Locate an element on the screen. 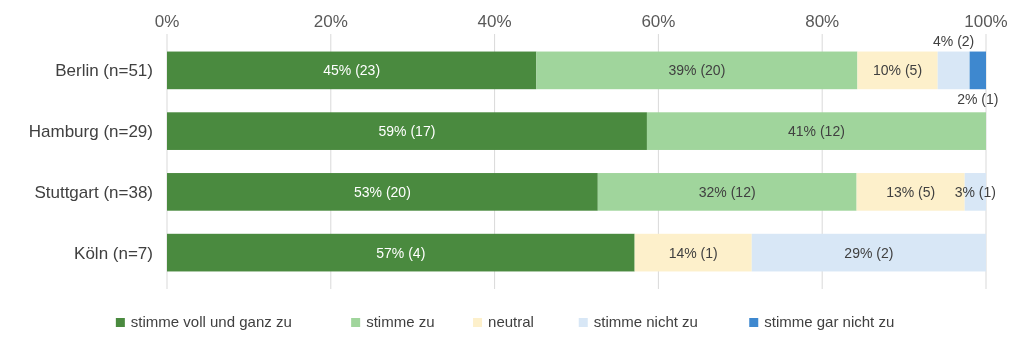 This screenshot has height=343, width=1034. data-label: 59% (17) is located at coordinates (407, 131).